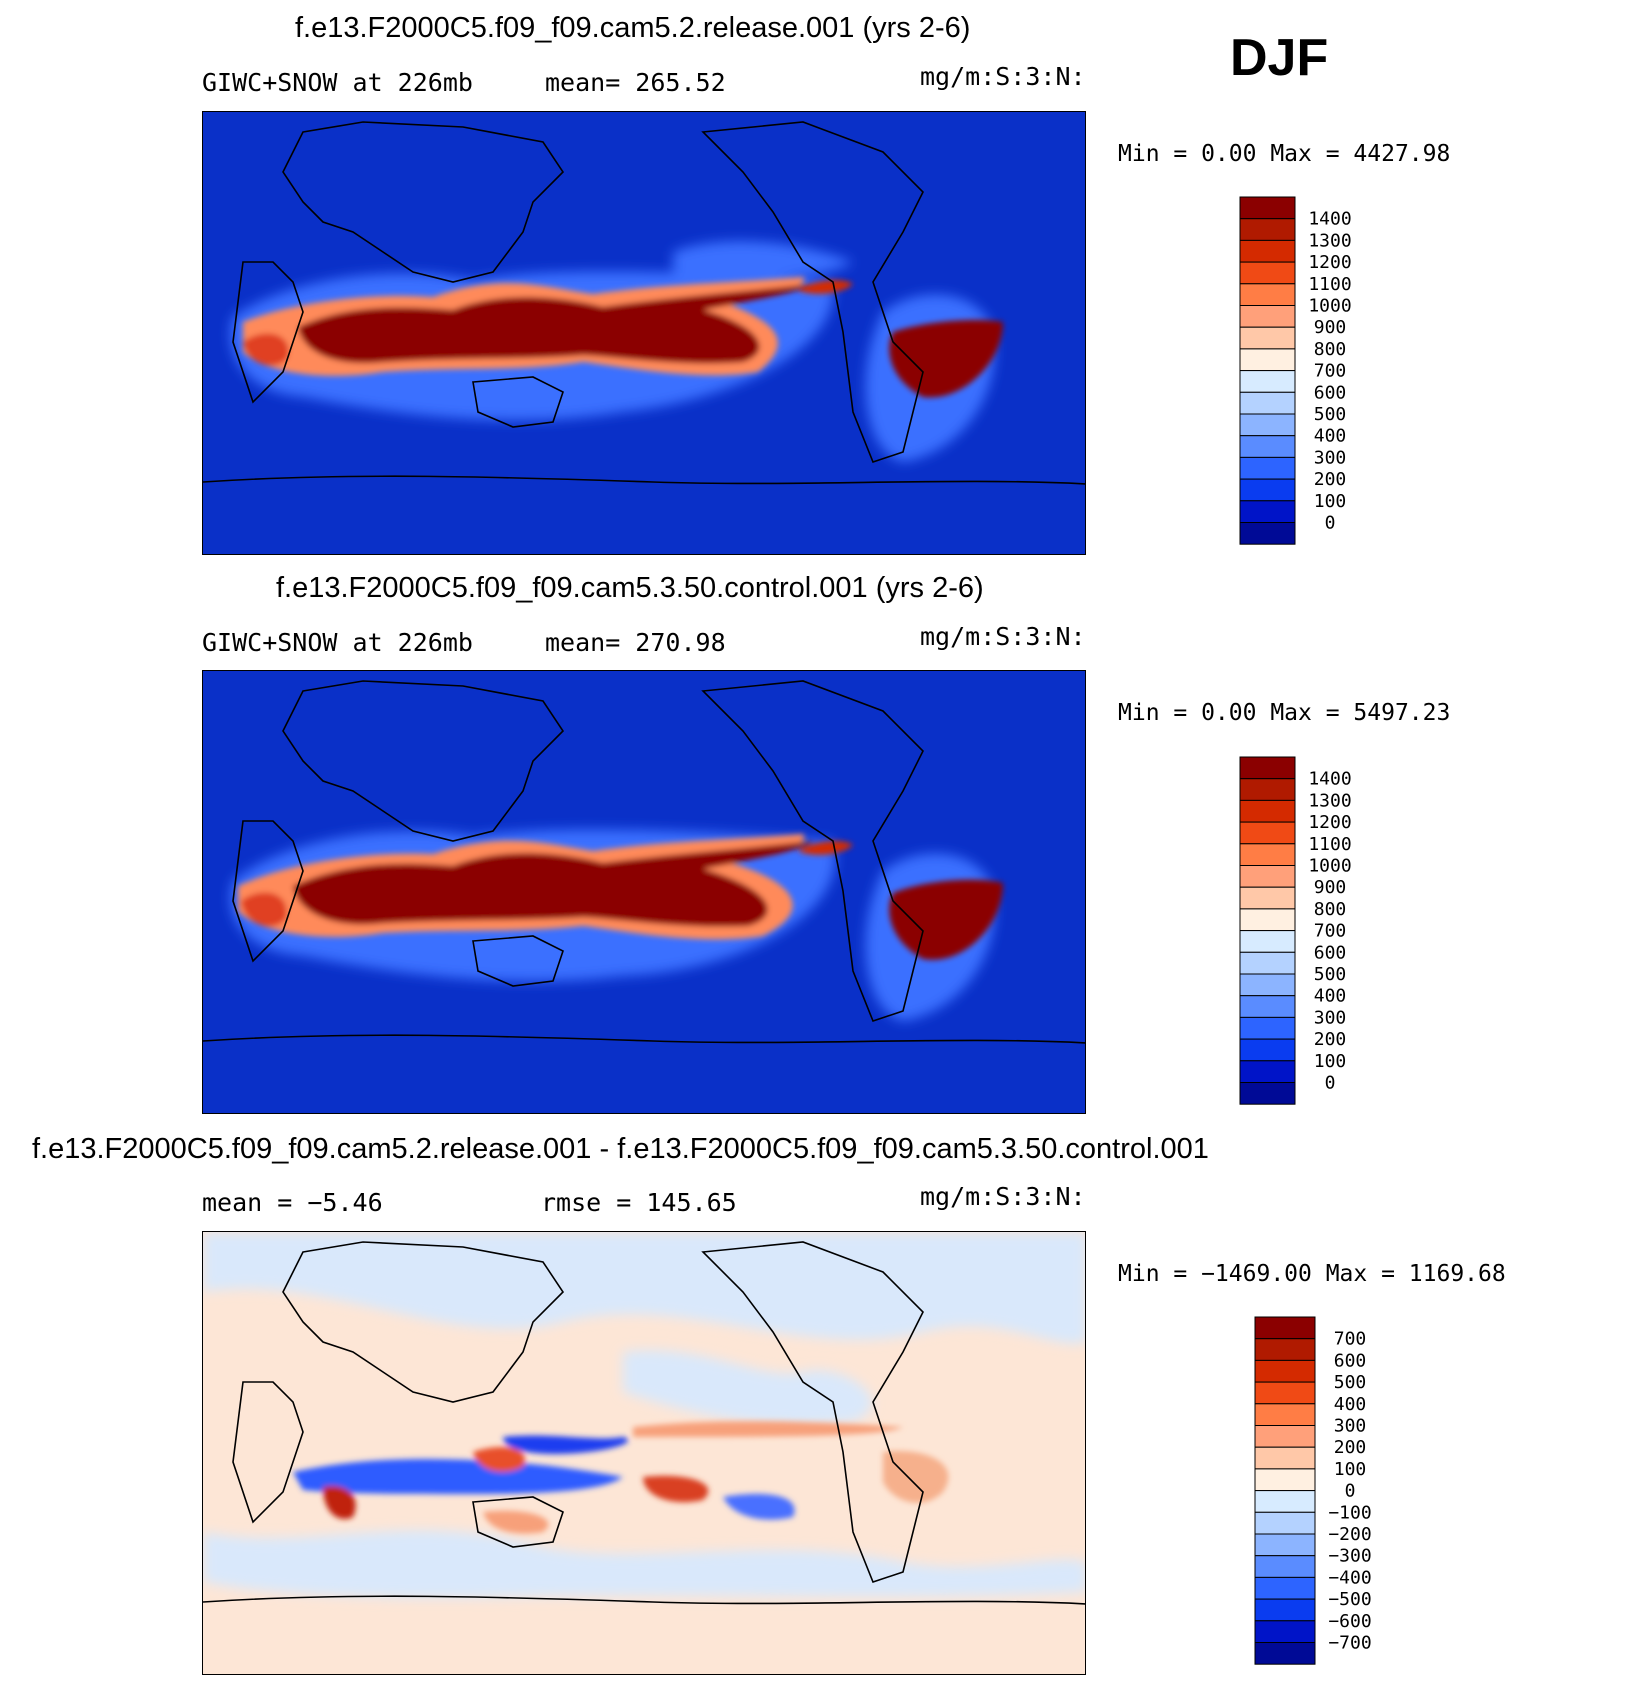 The width and height of the screenshot is (1641, 1697). Describe the element at coordinates (1350, 1491) in the screenshot. I see `panel3-colorbar-tick-label: 0` at that location.